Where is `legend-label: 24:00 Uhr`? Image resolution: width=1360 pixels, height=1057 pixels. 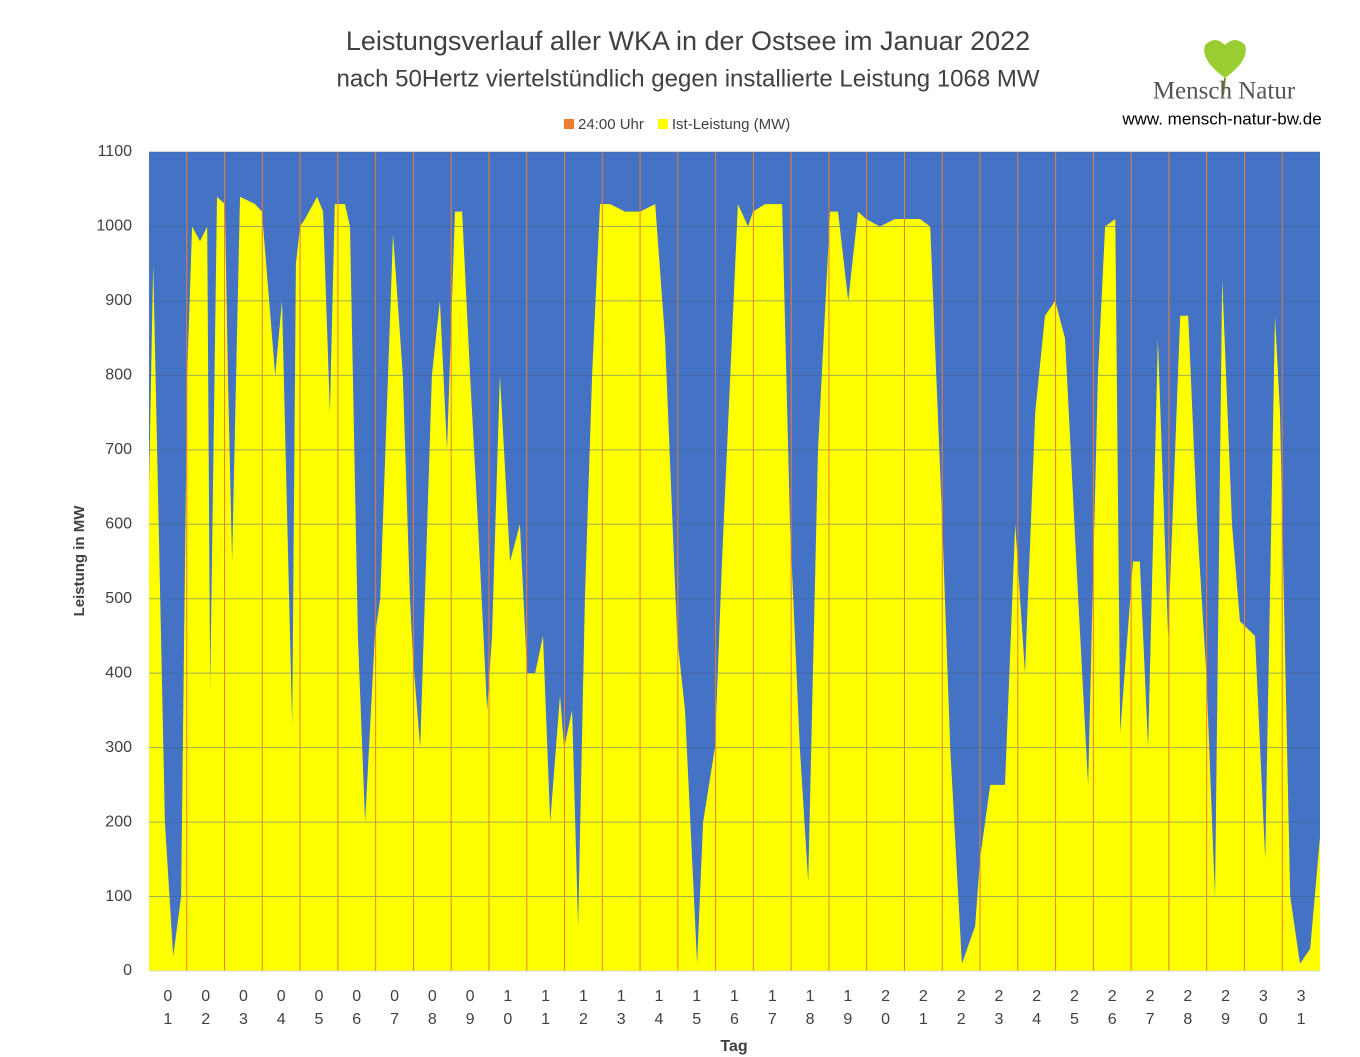
legend-label: 24:00 Uhr is located at coordinates (611, 124).